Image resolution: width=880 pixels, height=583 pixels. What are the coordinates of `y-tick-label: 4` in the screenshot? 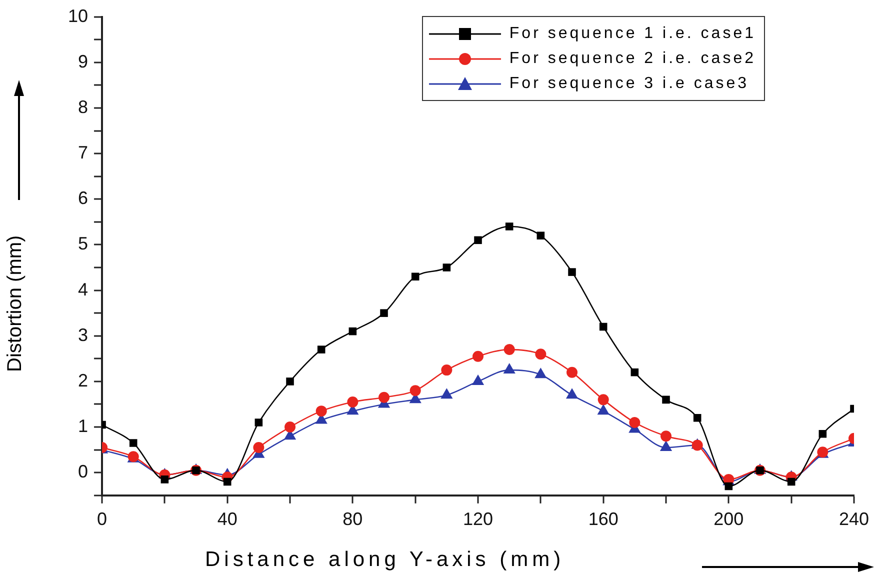 It's located at (83, 289).